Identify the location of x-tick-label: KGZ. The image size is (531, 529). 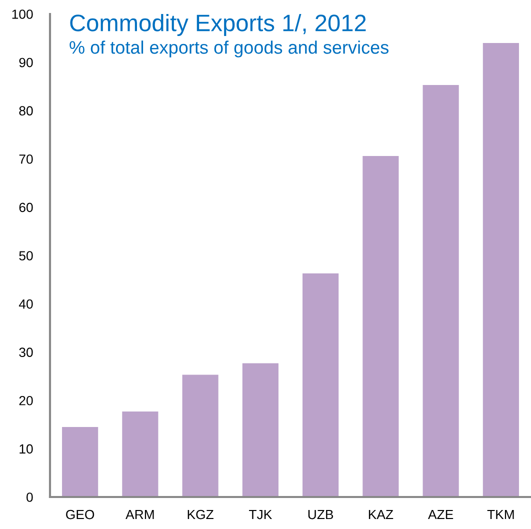
(201, 515).